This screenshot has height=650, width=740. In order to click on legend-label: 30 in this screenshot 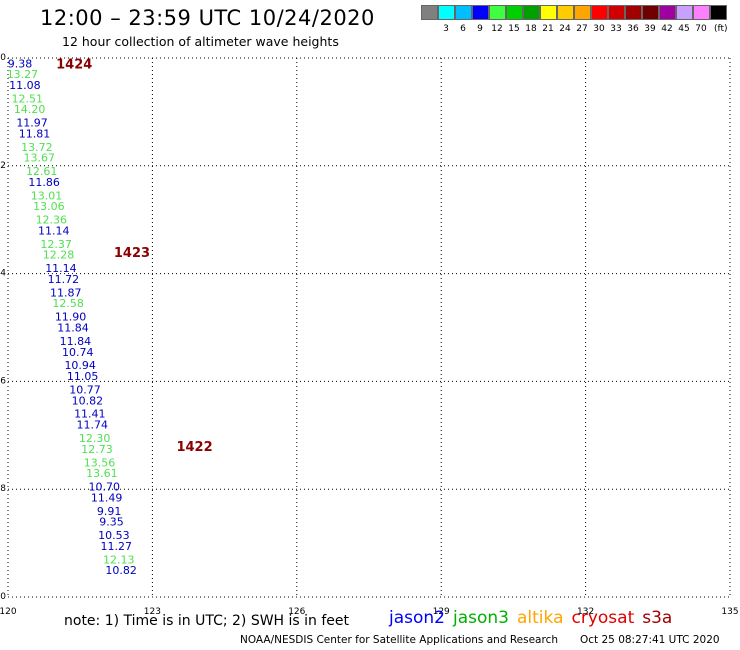, I will do `click(599, 29)`.